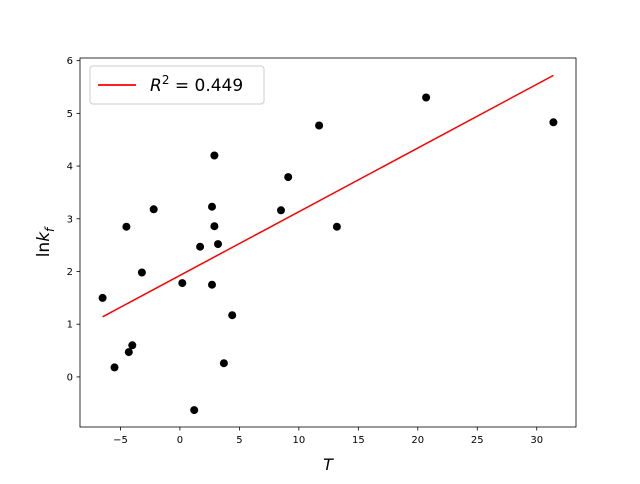 Image resolution: width=640 pixels, height=484 pixels. I want to click on y-axis-label: lnkf, so click(45, 241).